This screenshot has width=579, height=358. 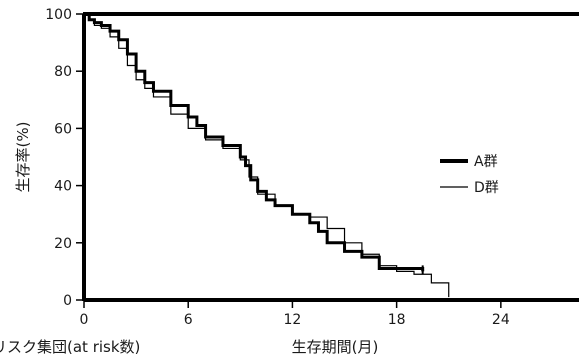 I want to click on y-tick-label: 40, so click(x=63, y=187).